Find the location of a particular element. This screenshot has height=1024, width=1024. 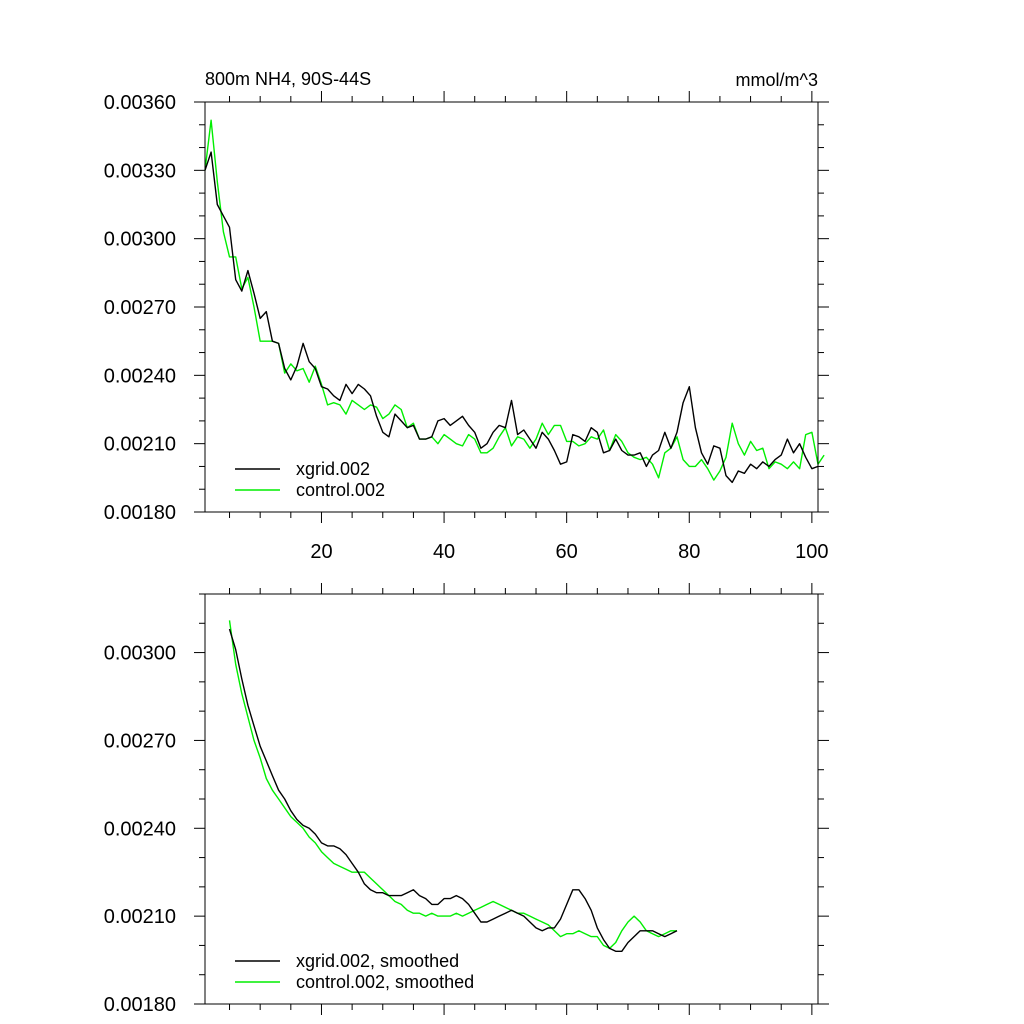

units-label: mmol/m^3 is located at coordinates (777, 80).